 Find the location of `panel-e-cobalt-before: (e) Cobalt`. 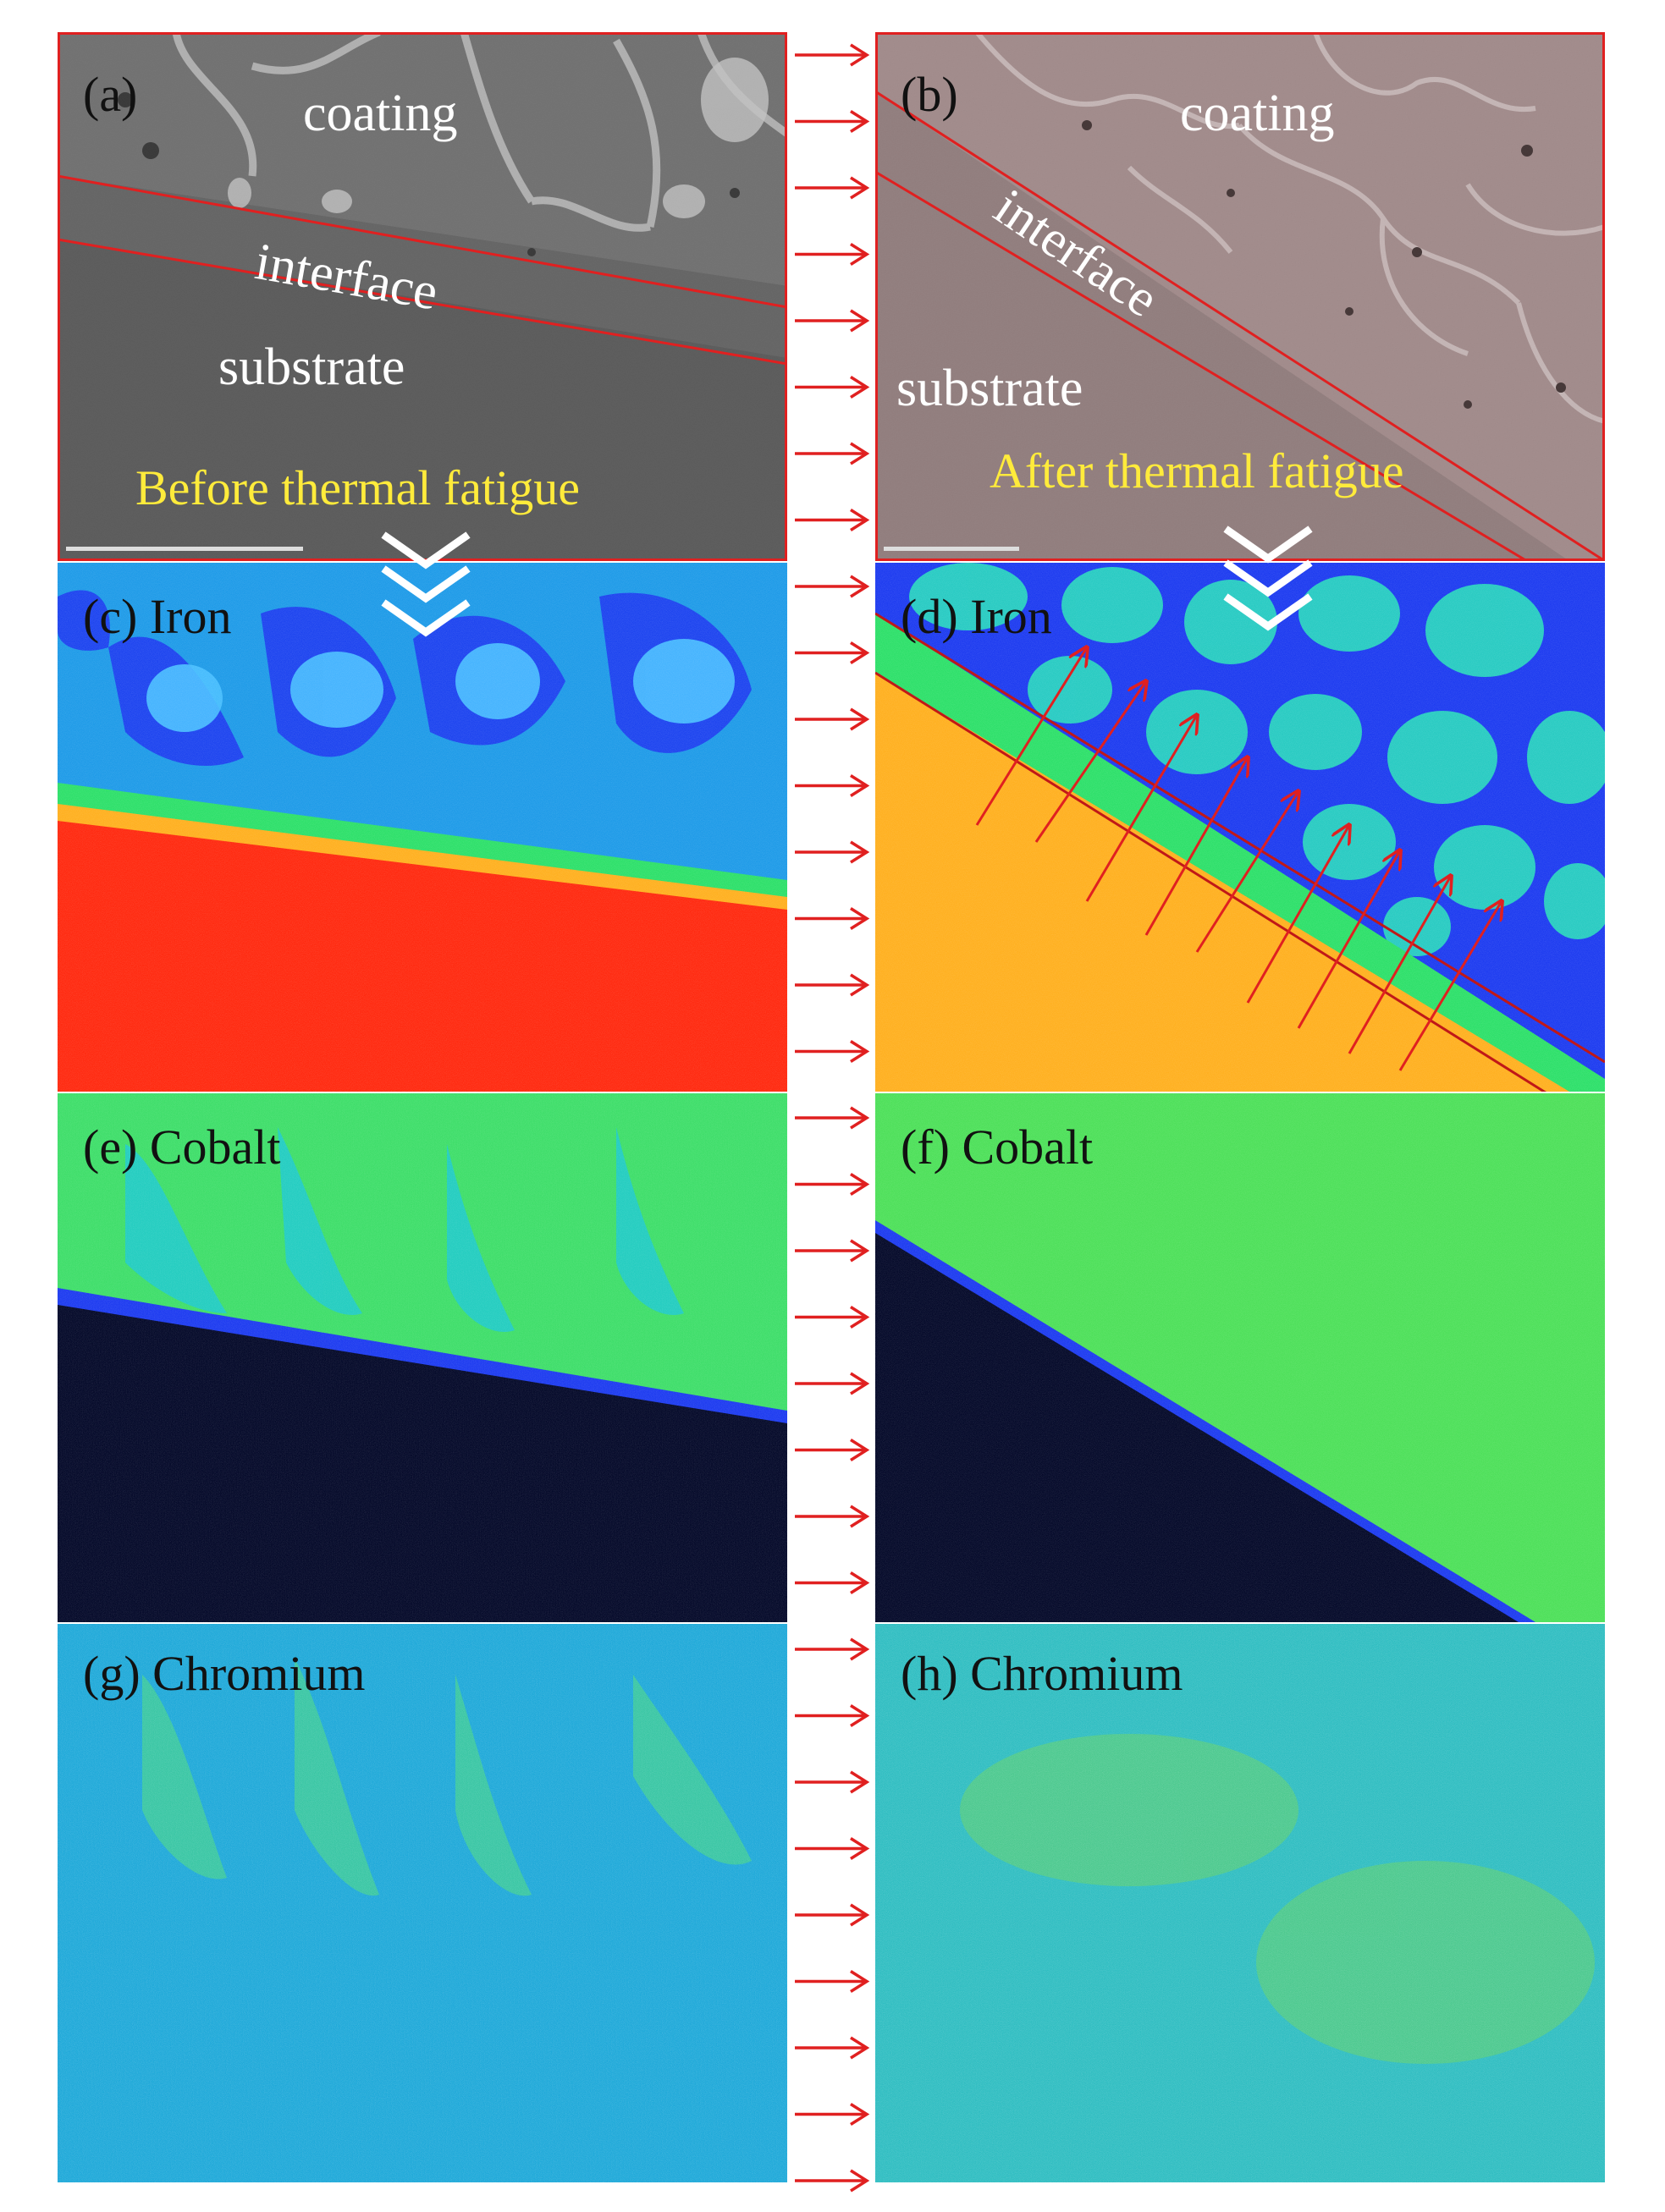

panel-e-cobalt-before: (e) Cobalt is located at coordinates (422, 1357).